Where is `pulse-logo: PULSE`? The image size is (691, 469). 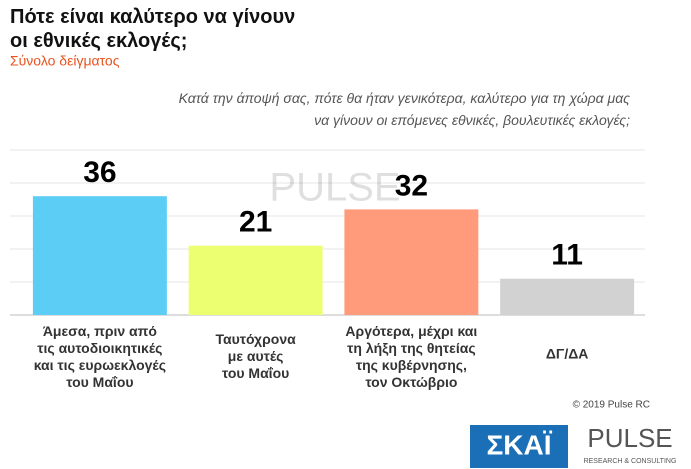 pulse-logo: PULSE is located at coordinates (629, 438).